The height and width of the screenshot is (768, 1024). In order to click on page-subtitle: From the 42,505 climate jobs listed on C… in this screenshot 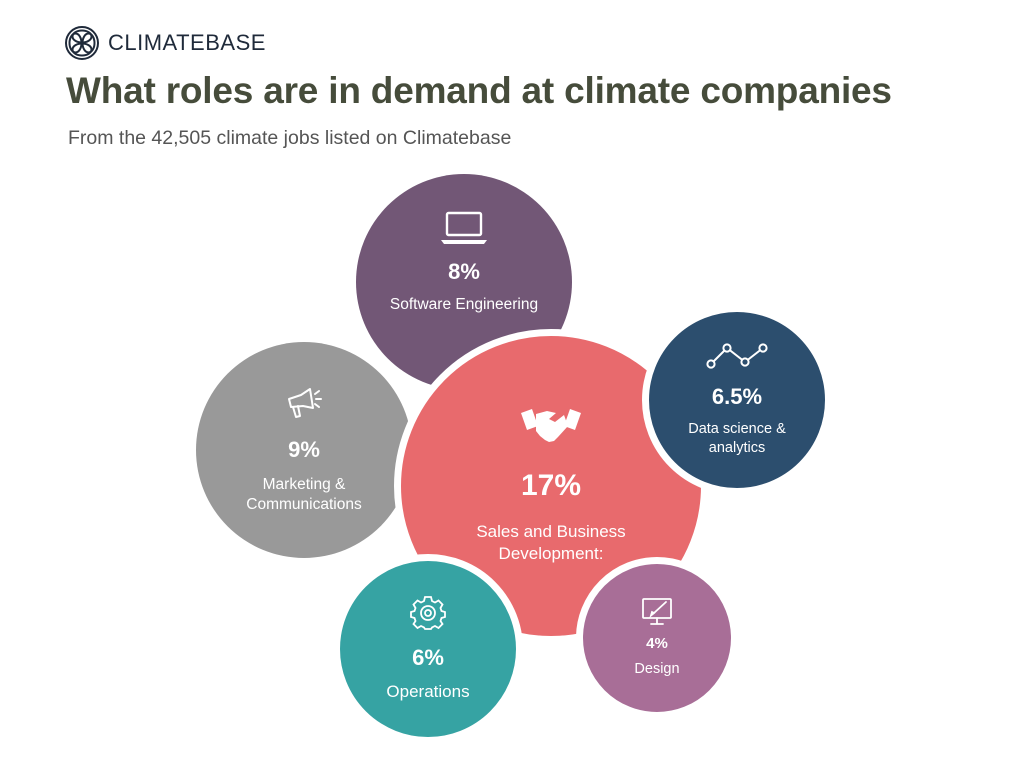, I will do `click(290, 138)`.